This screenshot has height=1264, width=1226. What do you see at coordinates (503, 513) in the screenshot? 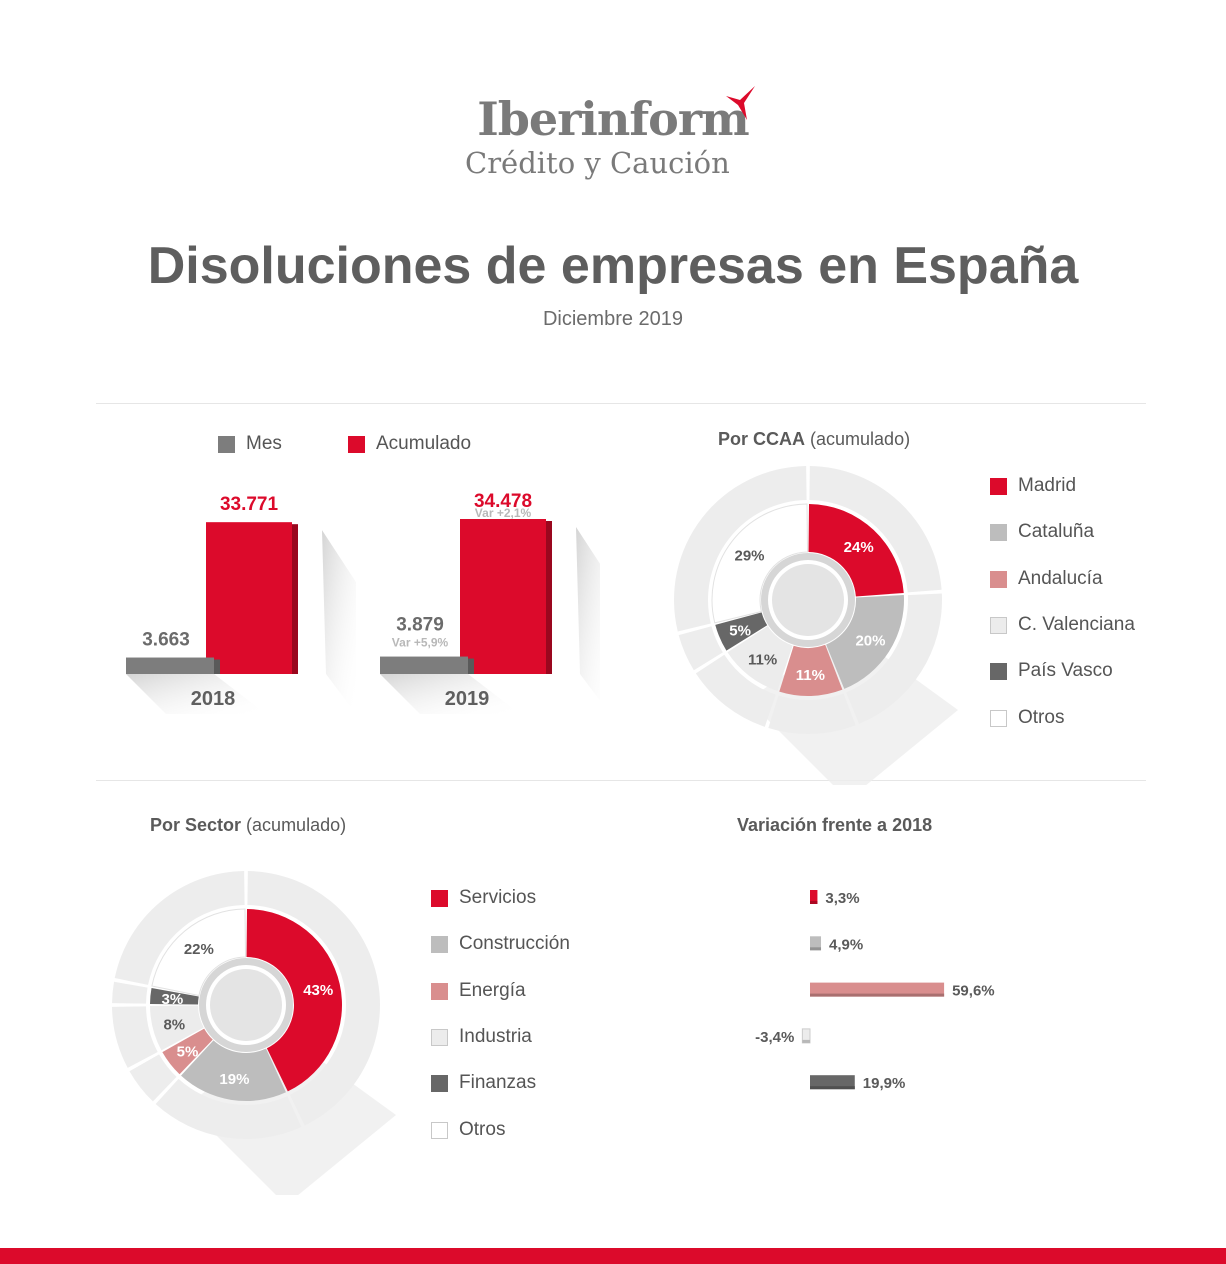
I see `variation-label-acumulado: Var +2,1%` at bounding box center [503, 513].